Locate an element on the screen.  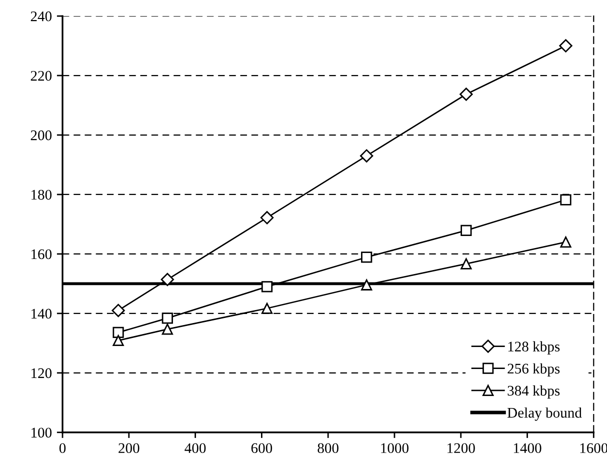
y-tick-label: 180 is located at coordinates (42, 195).